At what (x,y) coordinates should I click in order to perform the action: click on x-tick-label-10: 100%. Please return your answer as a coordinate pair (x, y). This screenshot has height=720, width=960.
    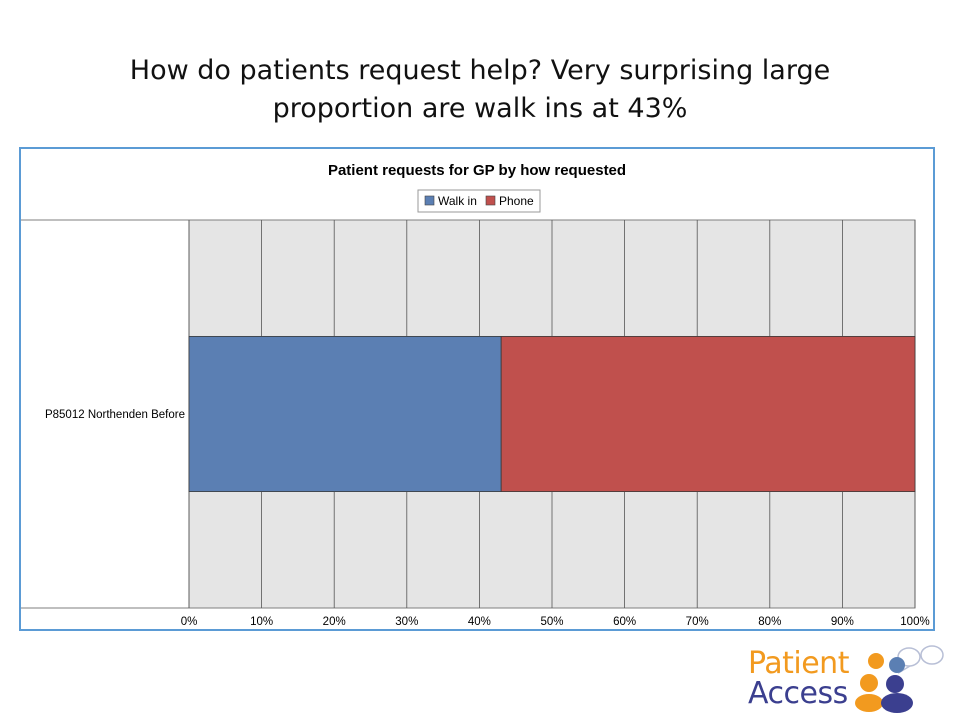
    Looking at the image, I should click on (914, 622).